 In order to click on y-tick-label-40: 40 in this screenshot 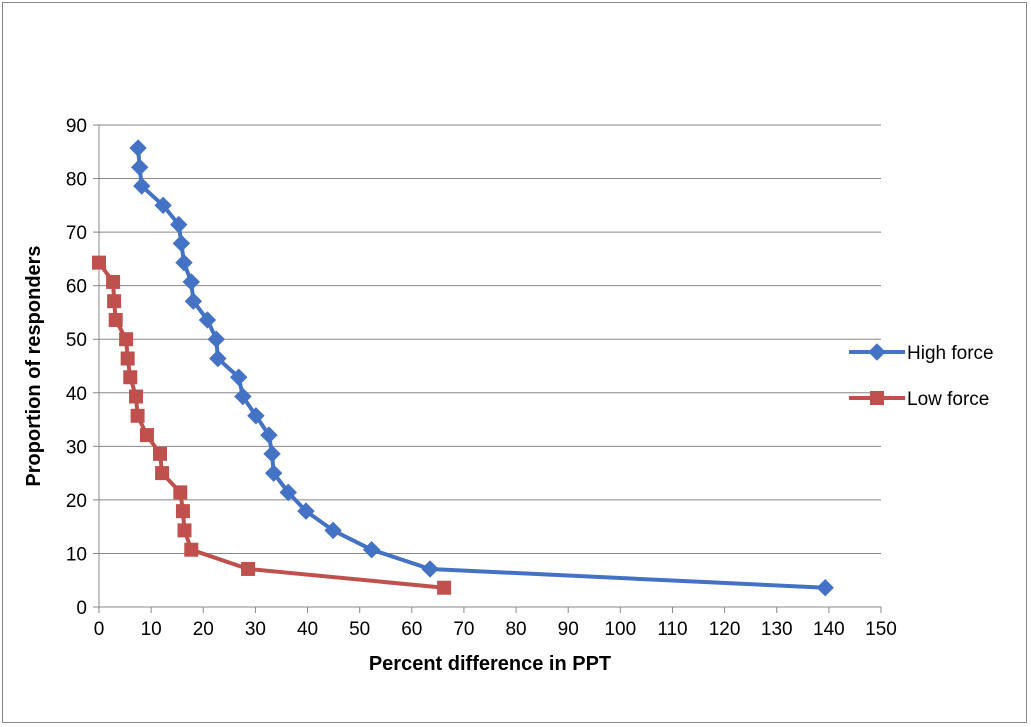, I will do `click(76, 394)`.